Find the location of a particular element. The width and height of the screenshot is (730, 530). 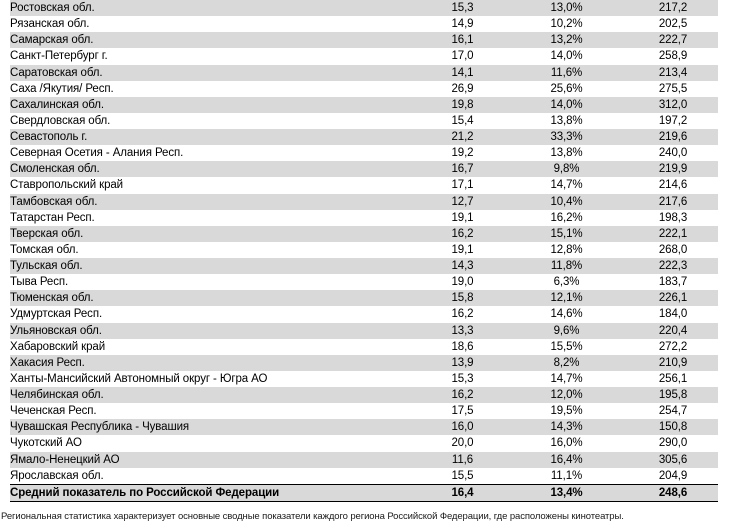

value-percent-cell: 16,0% is located at coordinates (566, 443).